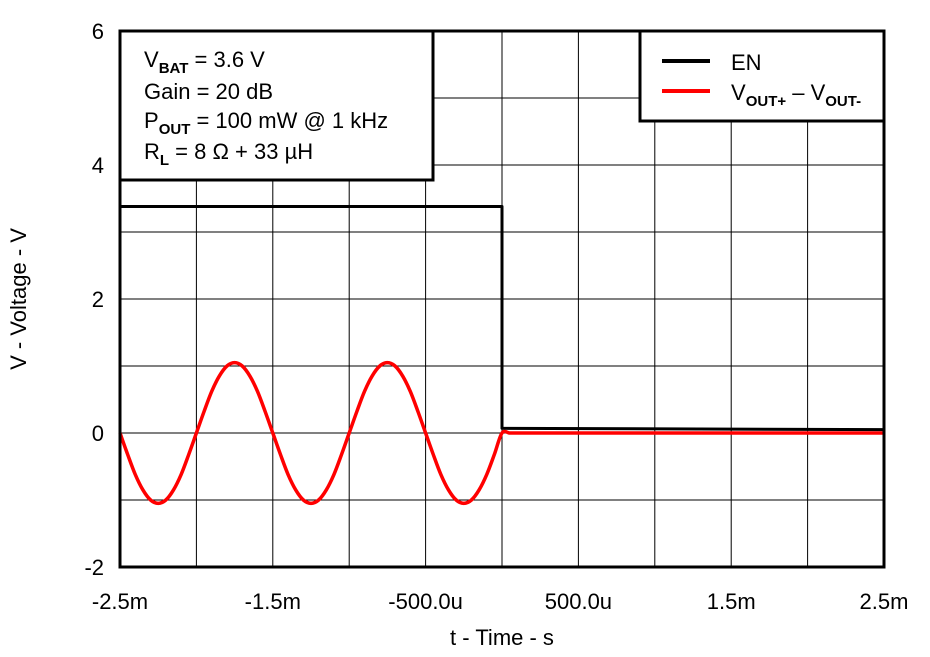  Describe the element at coordinates (884, 601) in the screenshot. I see `x-tick-label: 2.5m` at that location.